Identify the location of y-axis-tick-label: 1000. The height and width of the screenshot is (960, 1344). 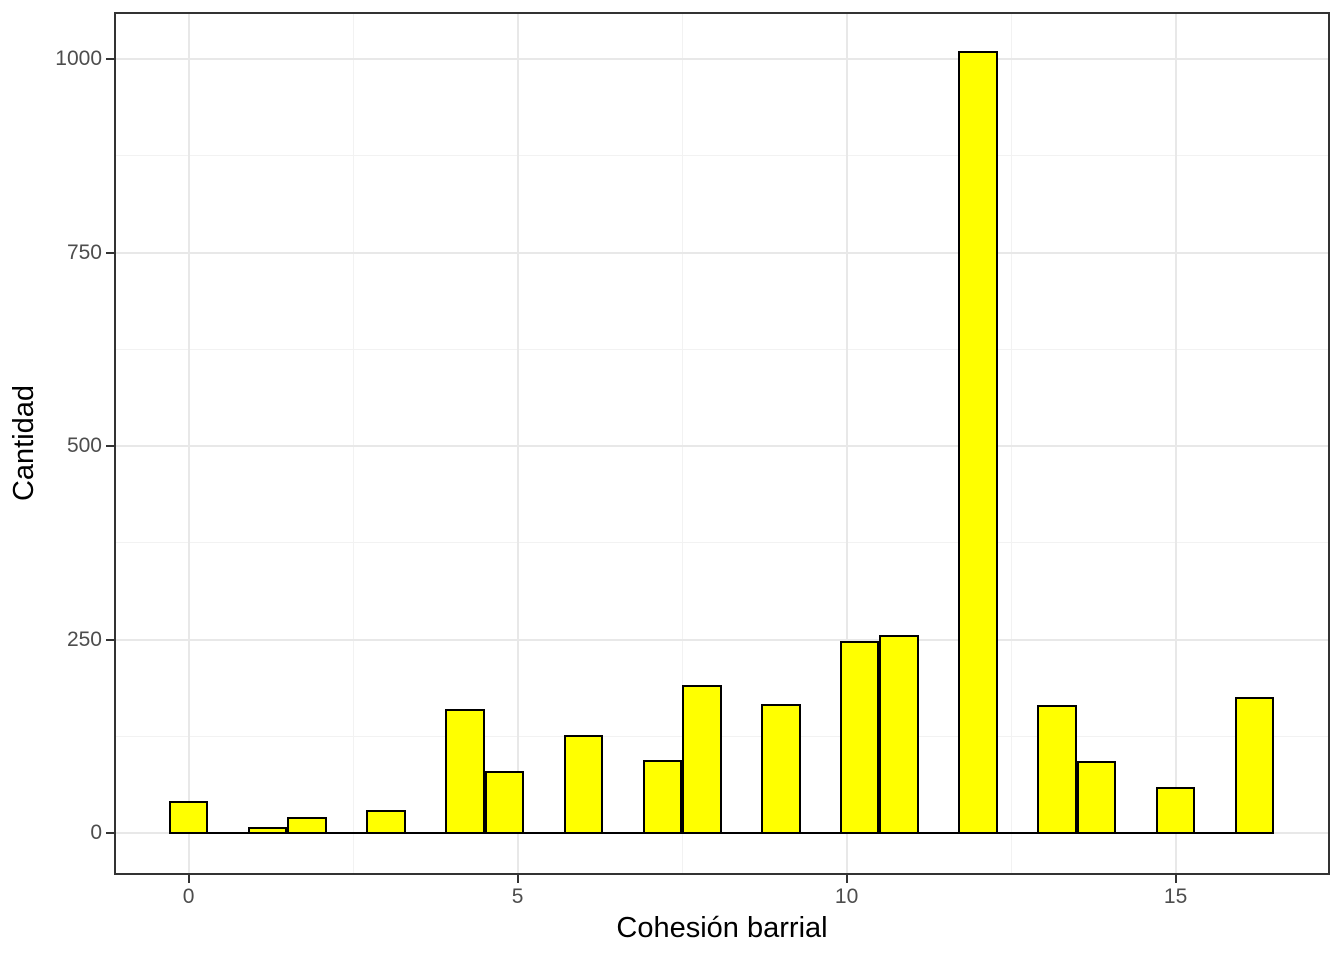
(78, 59).